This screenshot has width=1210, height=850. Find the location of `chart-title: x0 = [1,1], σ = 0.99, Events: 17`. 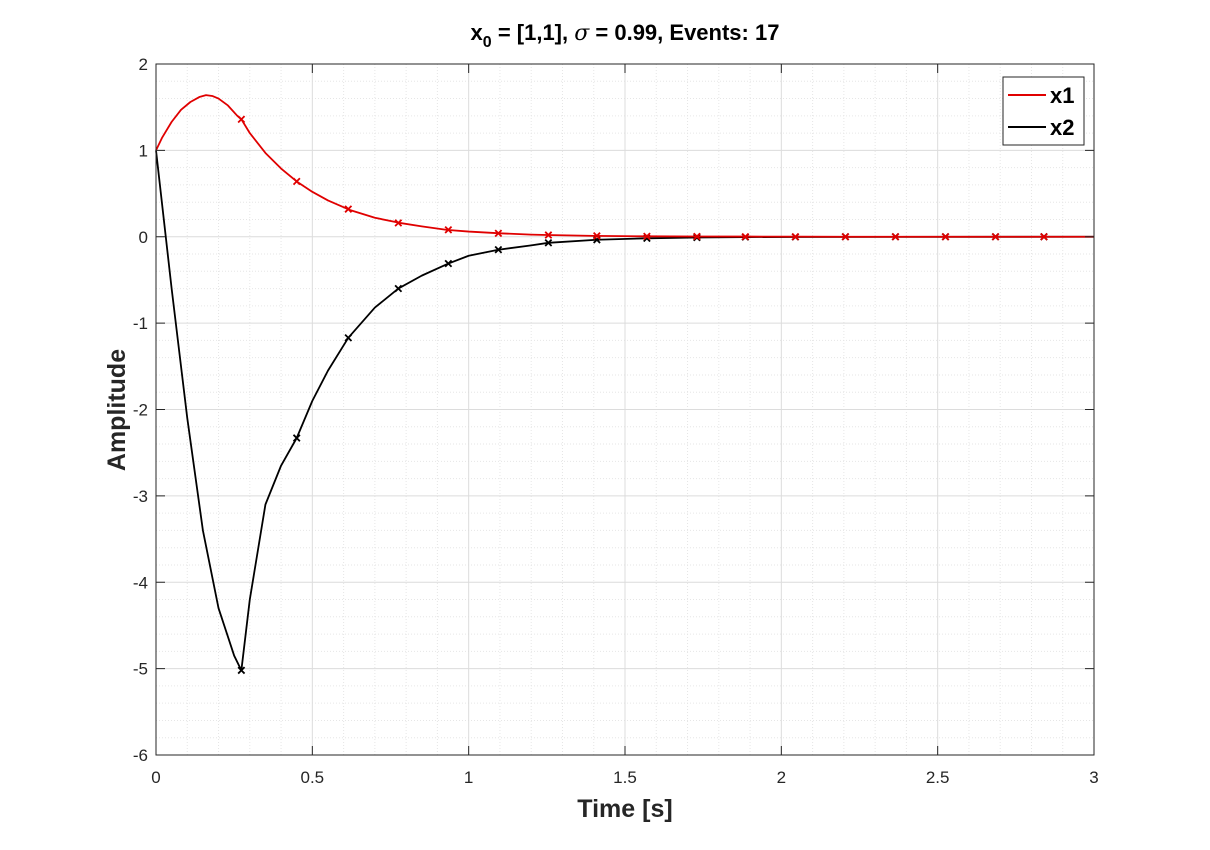

chart-title: x0 = [1,1], σ = 0.99, Events: 17 is located at coordinates (625, 35).